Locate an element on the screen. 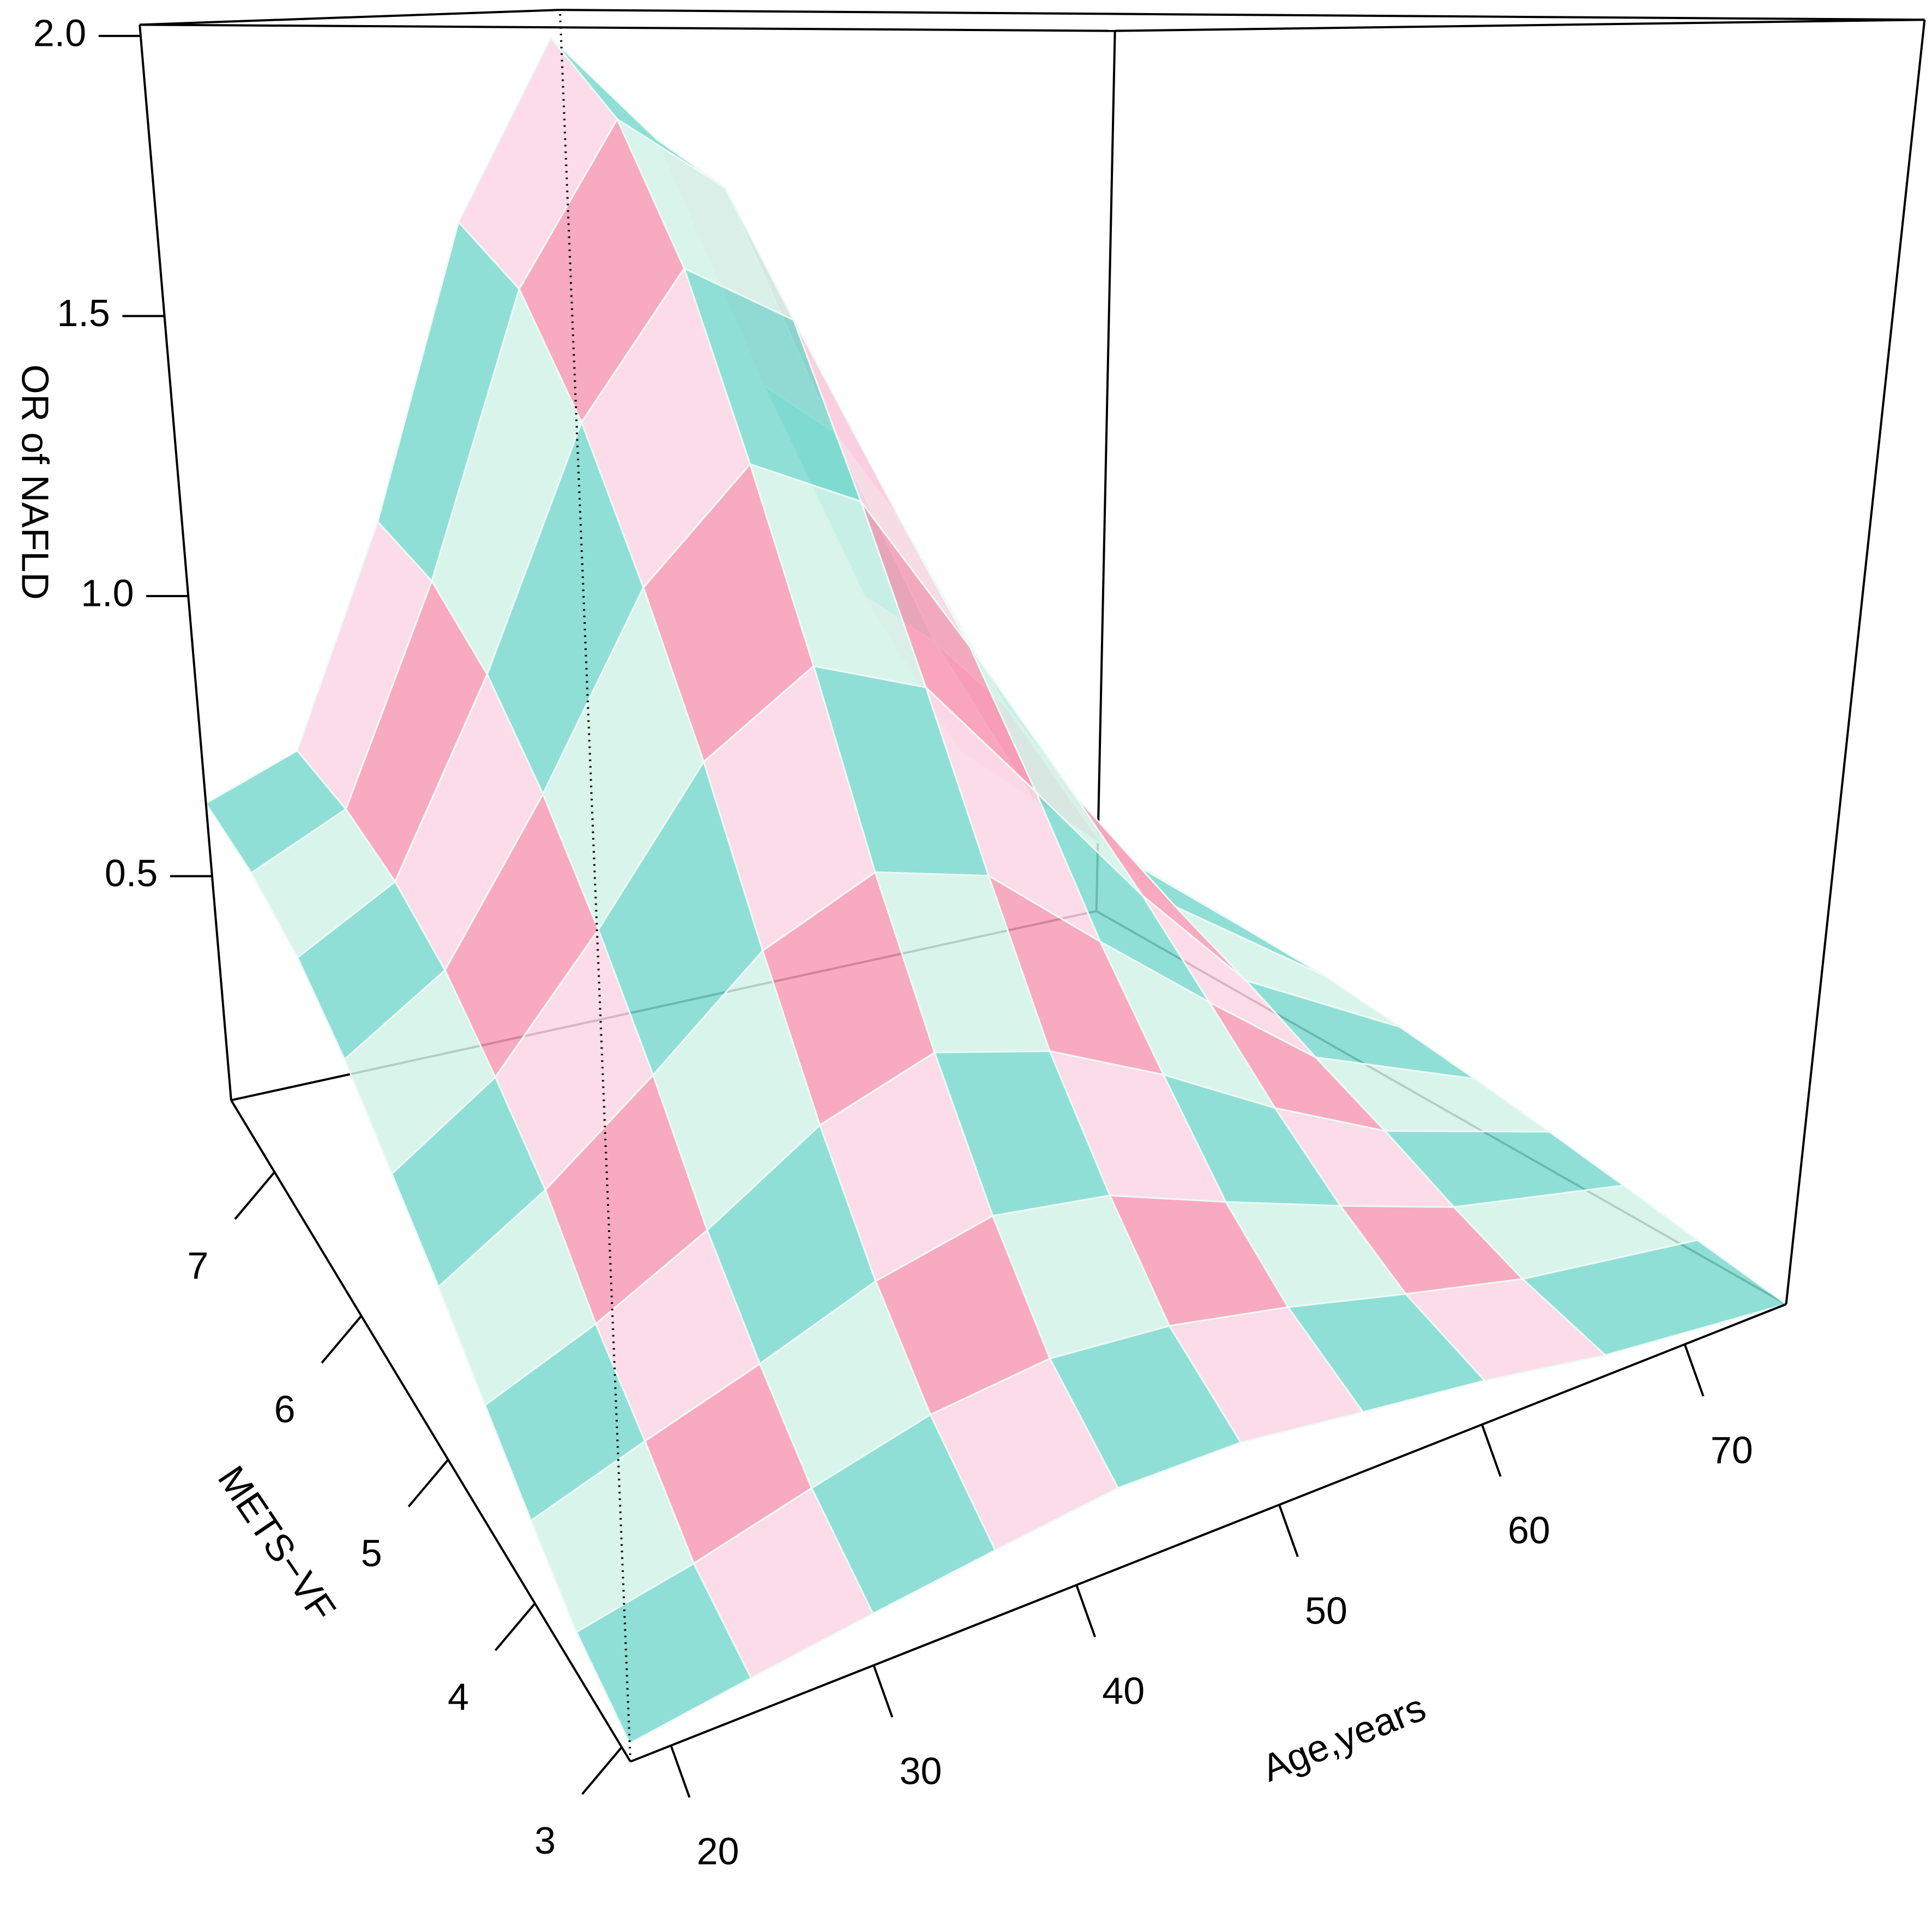 The image size is (1932, 1912). y-tick-label: 6 is located at coordinates (285, 1409).